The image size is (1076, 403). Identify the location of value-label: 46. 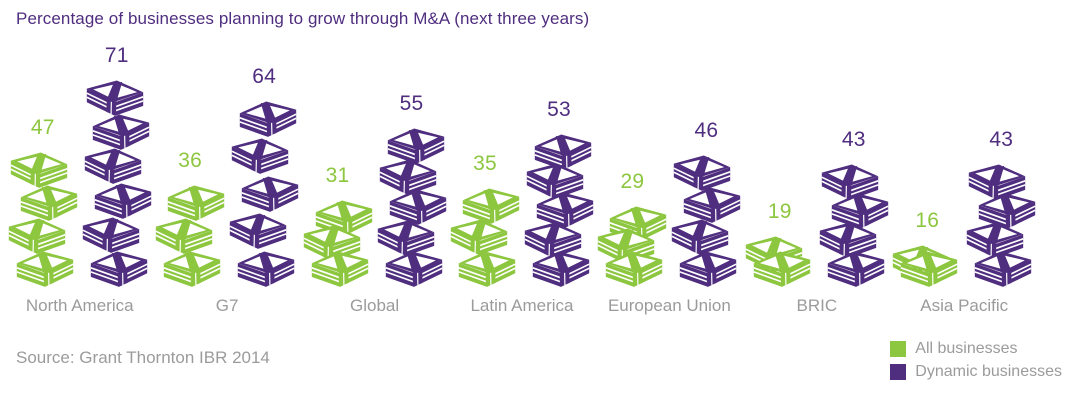
(706, 130).